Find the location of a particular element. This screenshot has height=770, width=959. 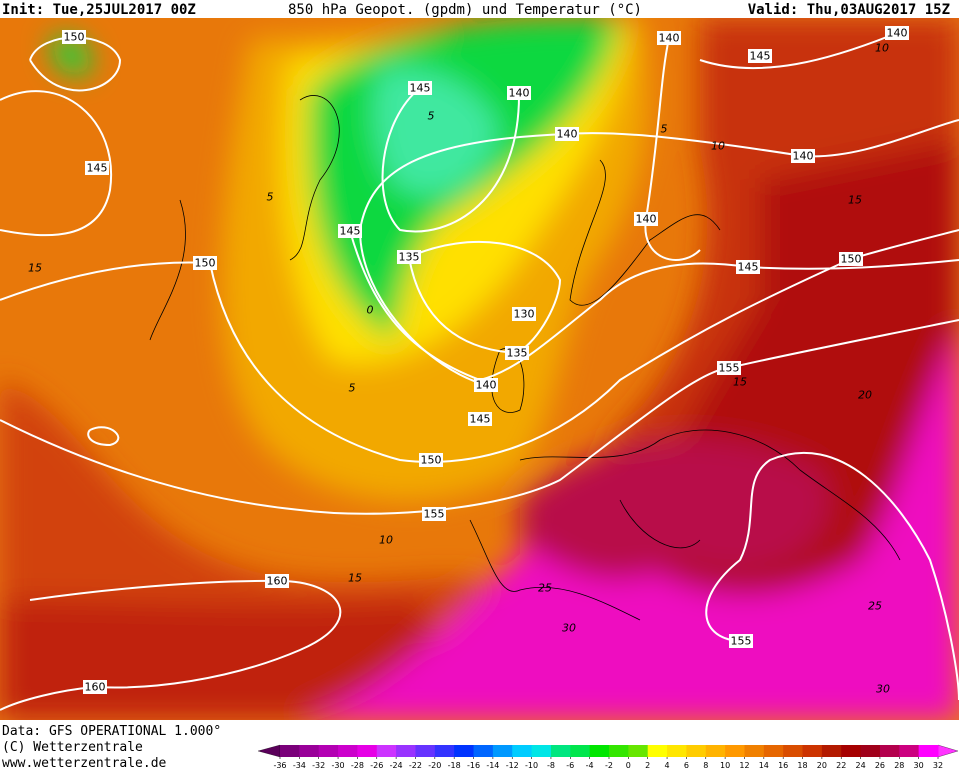

colorbar-tick-label: 26 is located at coordinates (880, 765).